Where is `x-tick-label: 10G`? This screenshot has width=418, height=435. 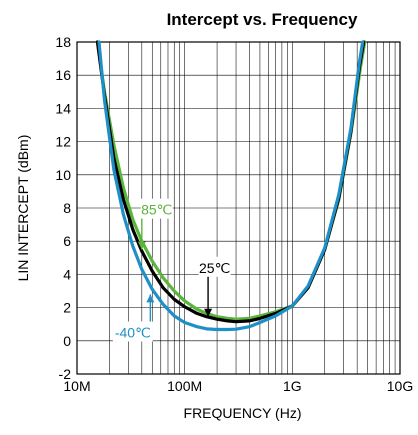
x-tick-label: 10G is located at coordinates (400, 386).